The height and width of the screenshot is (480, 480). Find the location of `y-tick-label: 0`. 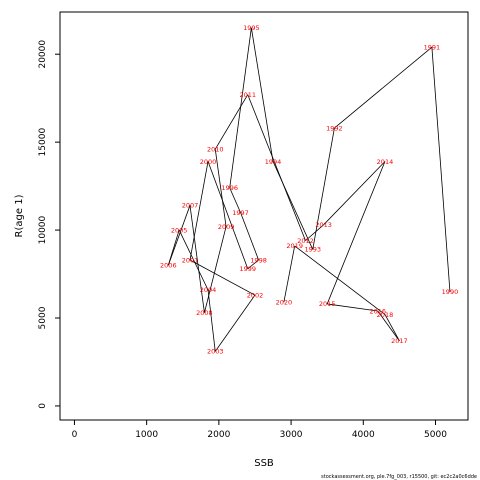

y-tick-label: 0 is located at coordinates (43, 406).